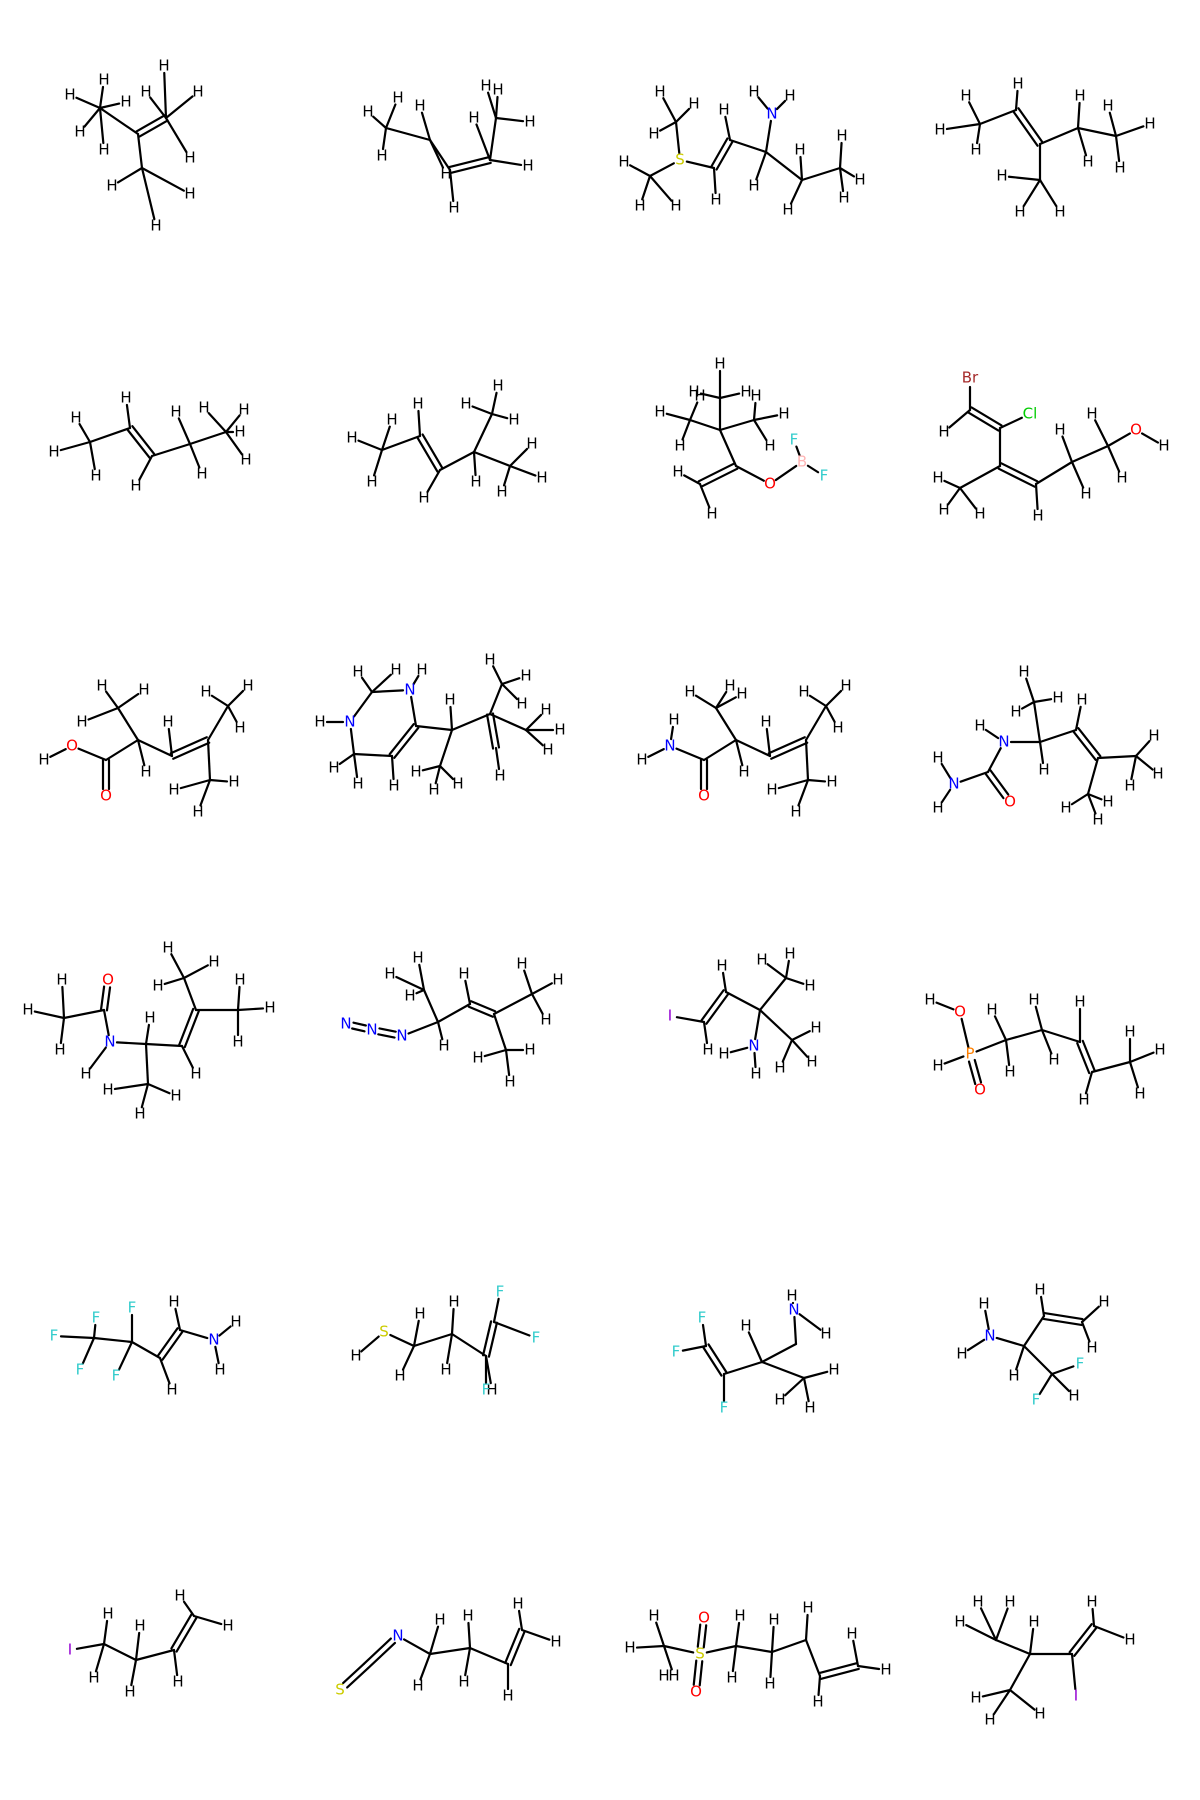  What do you see at coordinates (500, 1292) in the screenshot?
I see `atom-label: F` at bounding box center [500, 1292].